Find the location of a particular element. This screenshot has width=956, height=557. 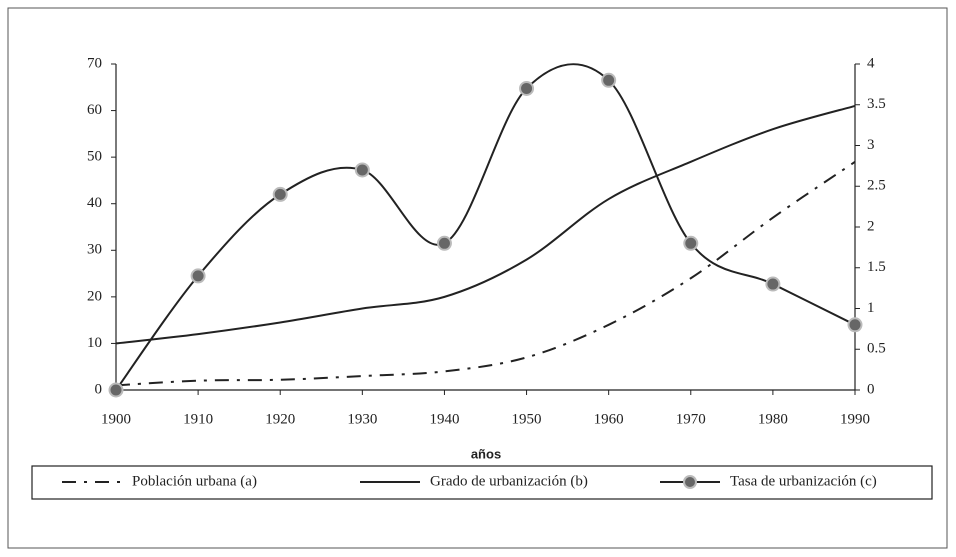

y-tick-label: 20 is located at coordinates (94, 296).